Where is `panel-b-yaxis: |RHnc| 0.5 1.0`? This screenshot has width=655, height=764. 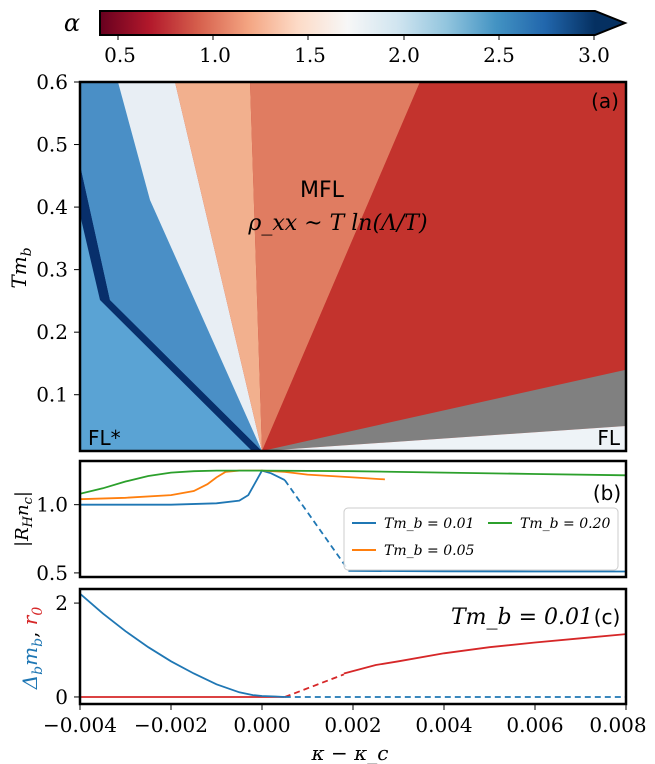
panel-b-yaxis: |RHnc| 0.5 1.0 is located at coordinates (46, 538).